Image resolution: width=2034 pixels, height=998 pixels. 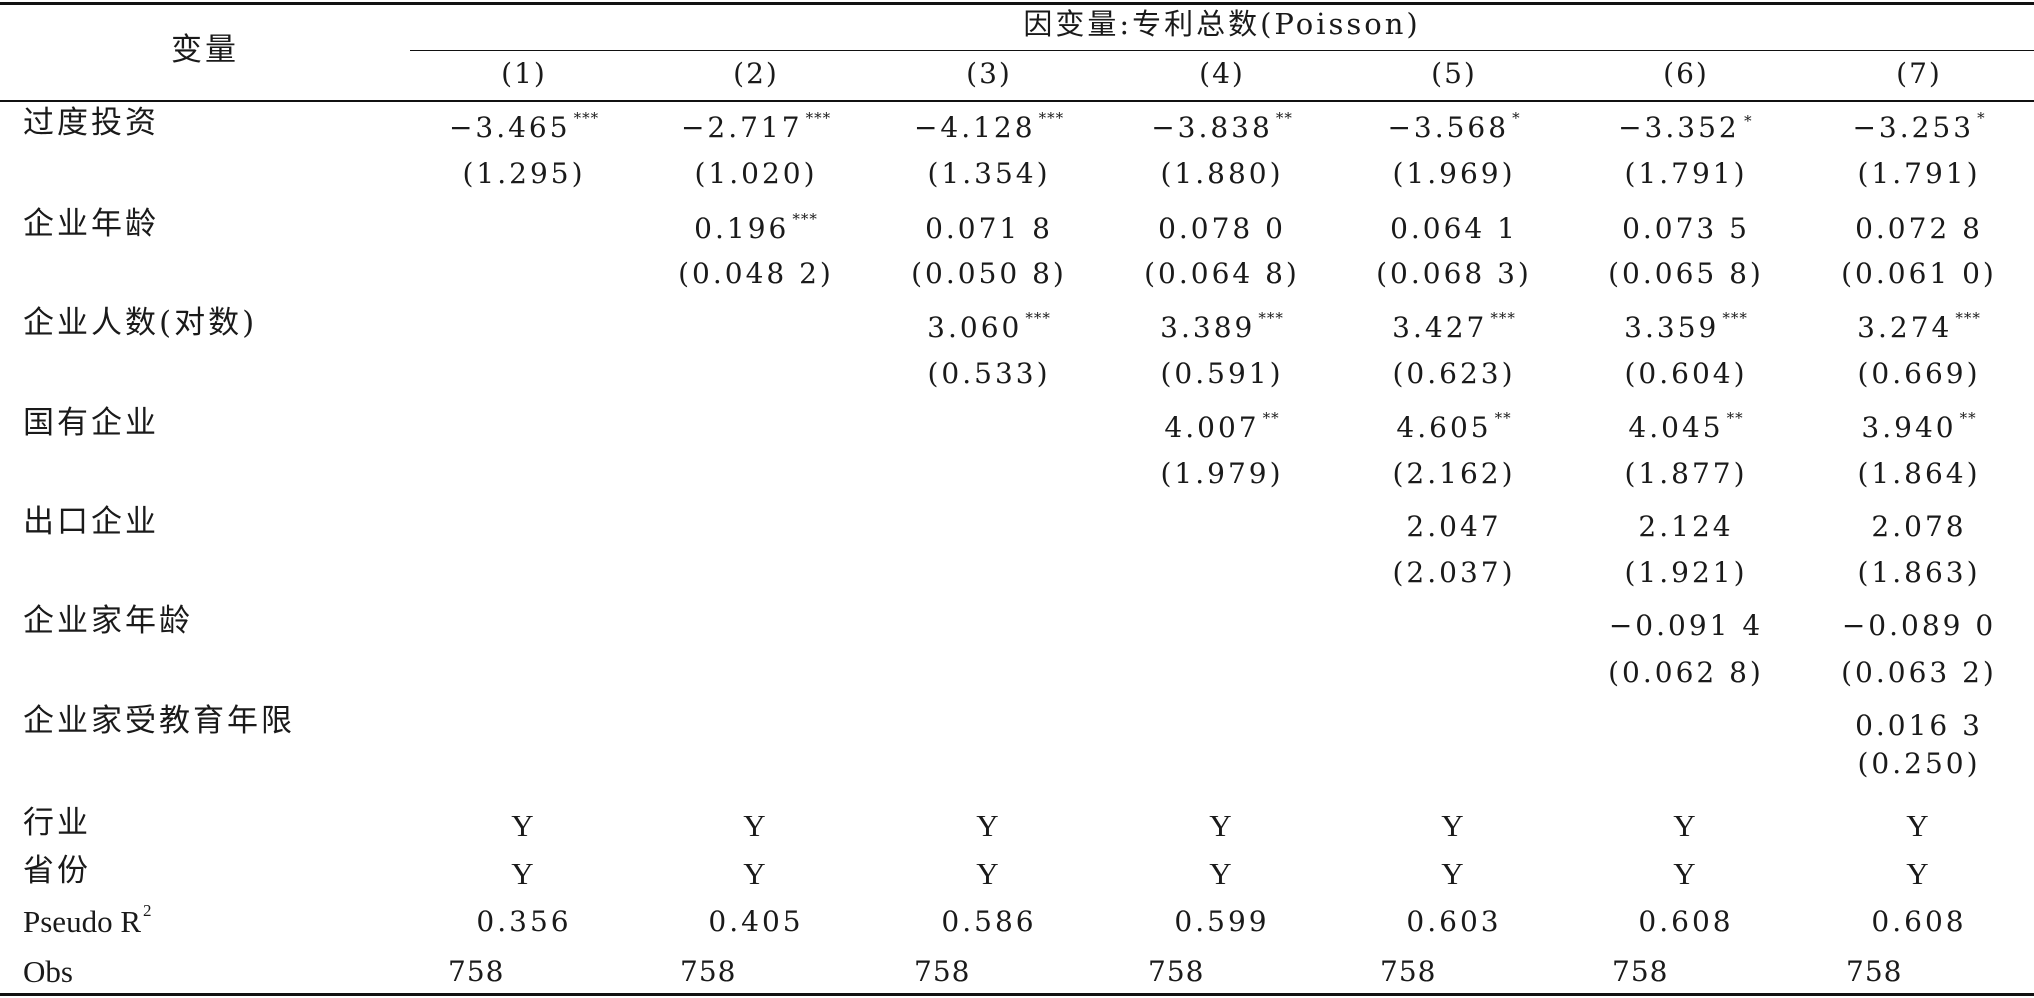 I want to click on coefficient-value: −3.253, so click(x=1913, y=127).